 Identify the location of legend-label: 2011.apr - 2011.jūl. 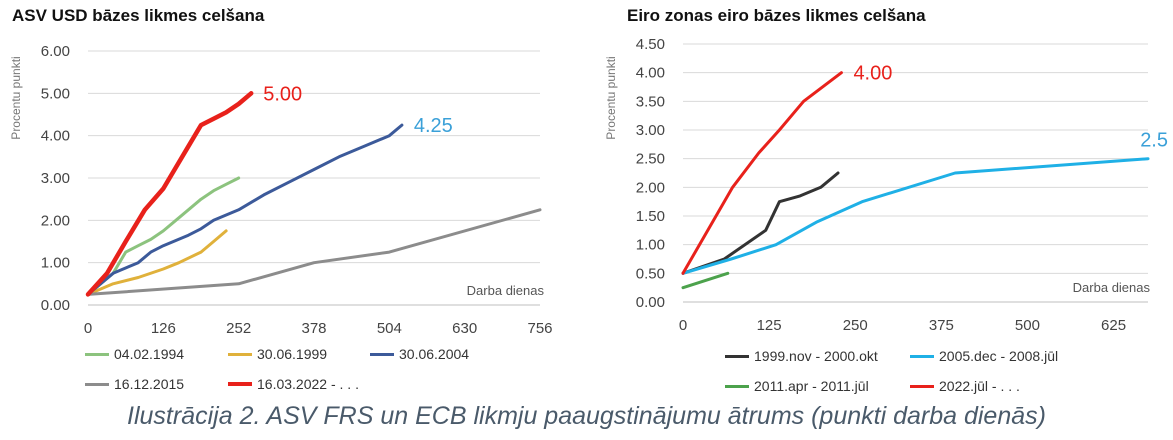
(811, 386).